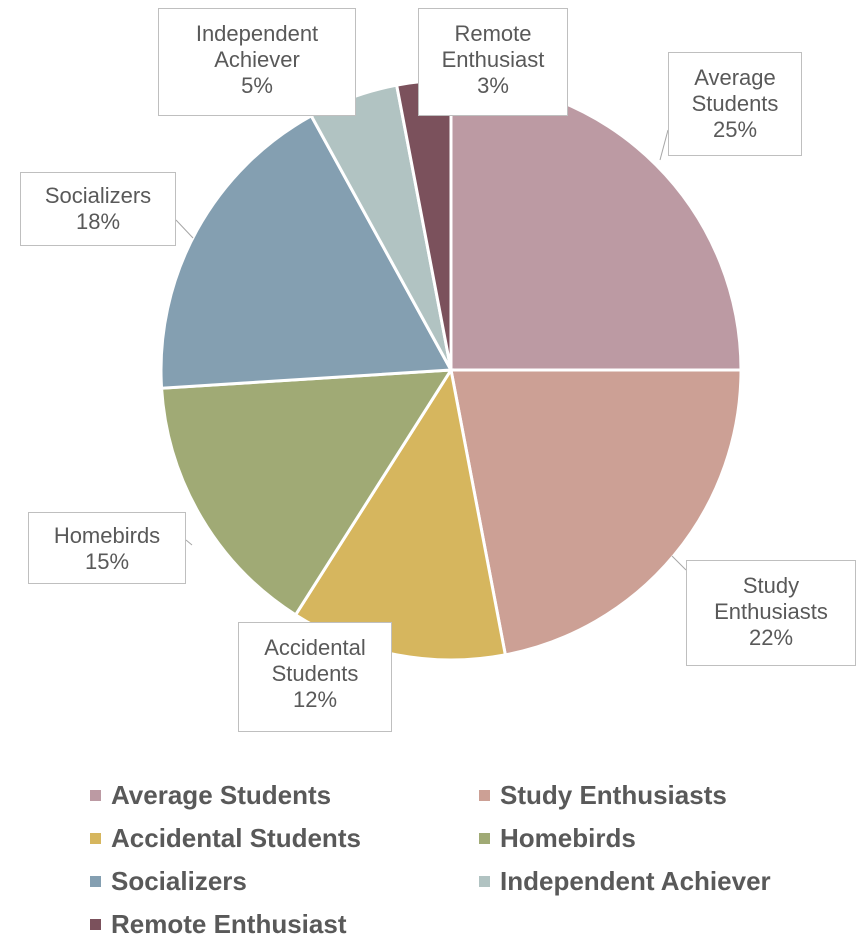 This screenshot has height=944, width=860. What do you see at coordinates (257, 46) in the screenshot?
I see `label-category: Independent Achiever` at bounding box center [257, 46].